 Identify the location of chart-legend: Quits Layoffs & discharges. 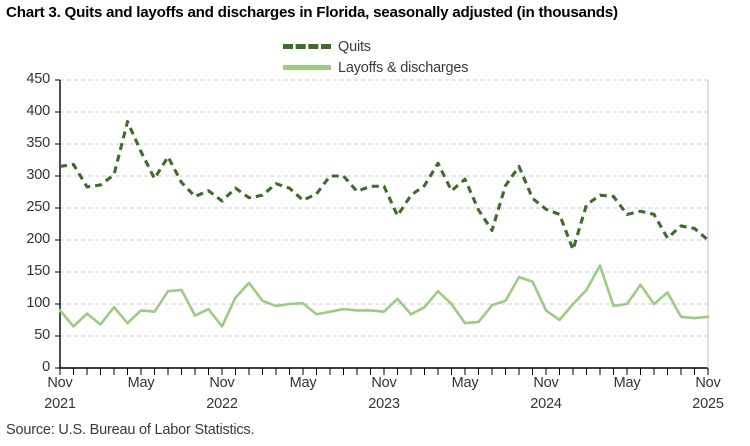
(493, 57).